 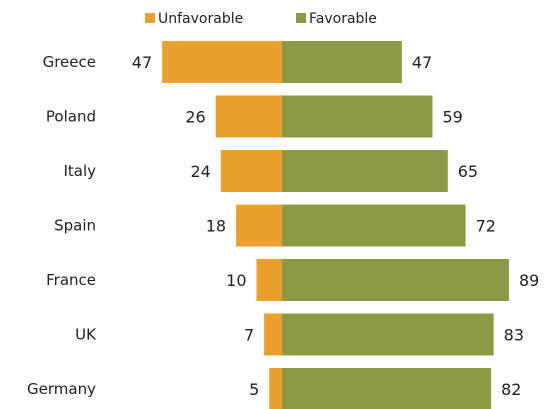 What do you see at coordinates (61, 389) in the screenshot?
I see `category-label-germany: Germany` at bounding box center [61, 389].